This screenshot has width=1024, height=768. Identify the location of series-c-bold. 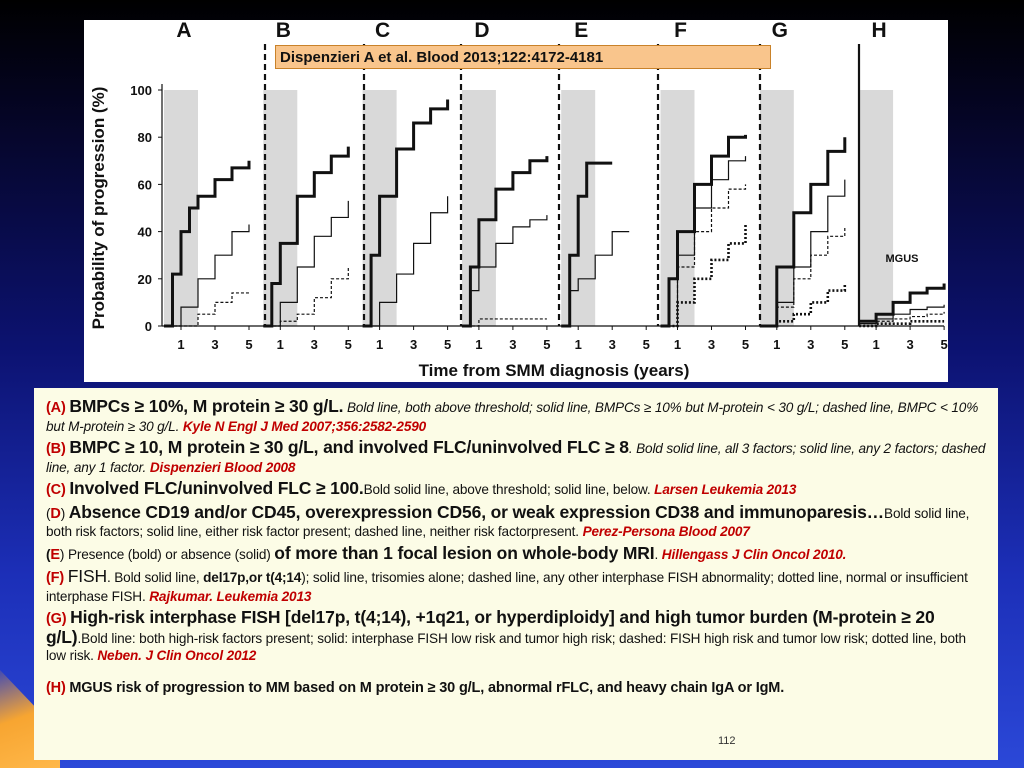
(406, 213).